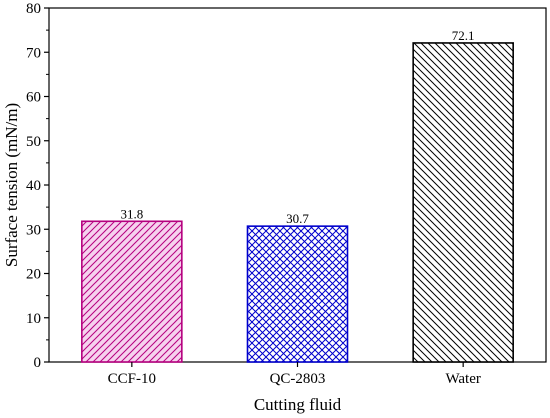 This screenshot has height=418, width=550. Describe the element at coordinates (298, 379) in the screenshot. I see `x-tick-label: QC-2803` at that location.